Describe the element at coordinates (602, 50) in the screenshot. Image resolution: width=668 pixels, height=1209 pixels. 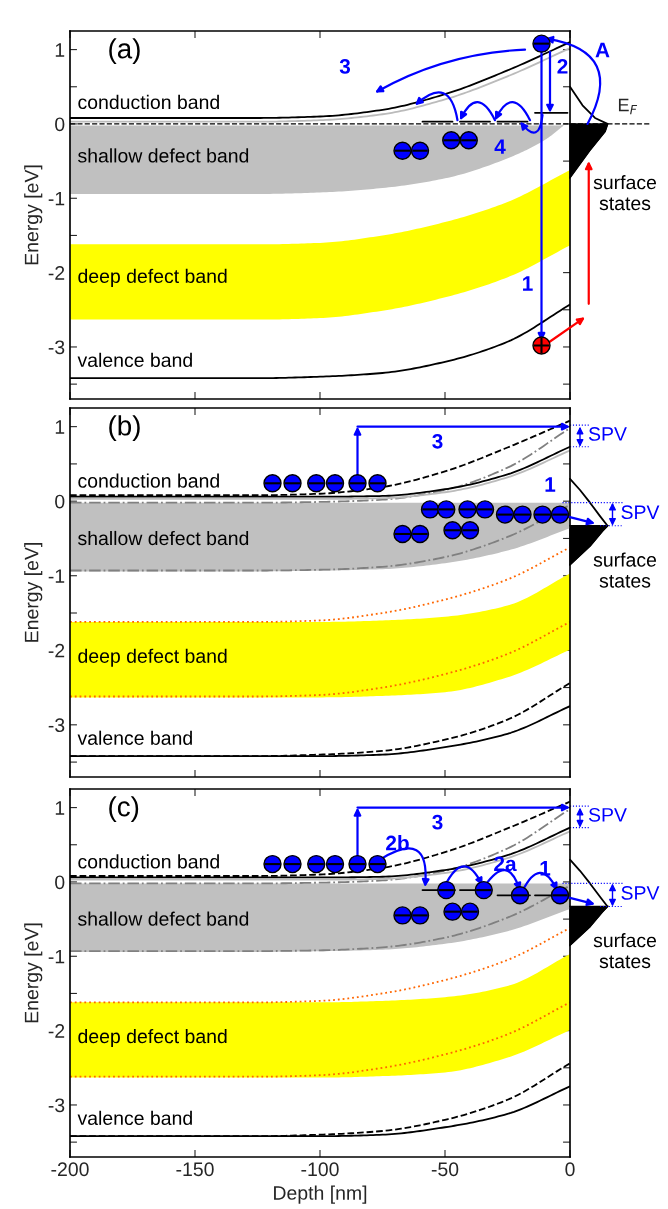
I see `text: A` at that location.